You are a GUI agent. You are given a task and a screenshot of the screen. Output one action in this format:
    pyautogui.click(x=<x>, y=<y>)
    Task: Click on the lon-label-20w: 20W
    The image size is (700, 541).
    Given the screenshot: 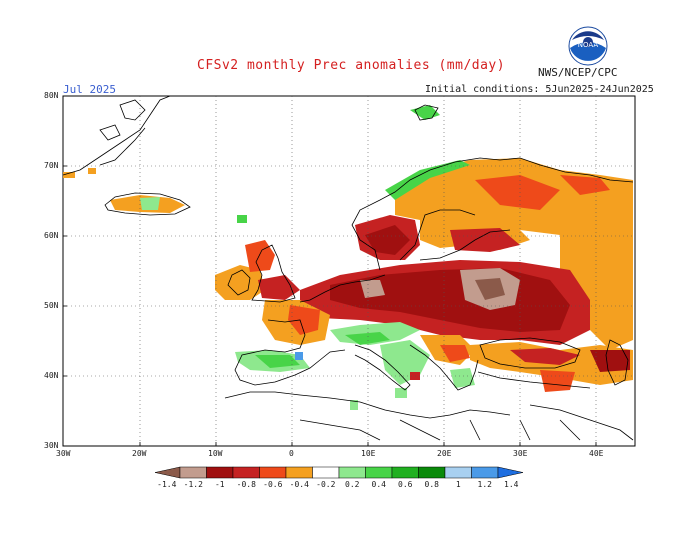 What is the action you would take?
    pyautogui.click(x=139, y=453)
    